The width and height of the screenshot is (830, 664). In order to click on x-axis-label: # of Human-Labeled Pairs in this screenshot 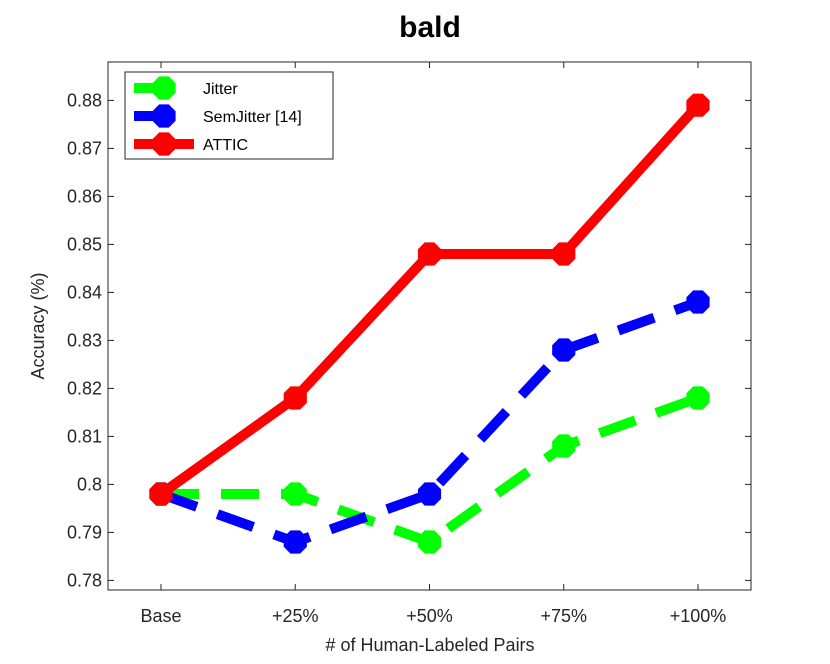, I will do `click(429, 645)`.